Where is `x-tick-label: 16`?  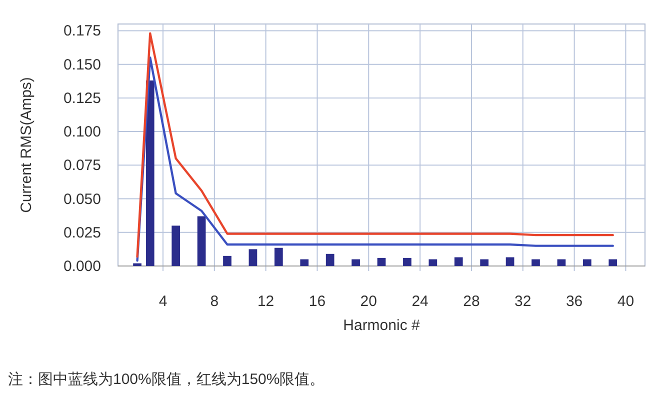
x-tick-label: 16 is located at coordinates (317, 301).